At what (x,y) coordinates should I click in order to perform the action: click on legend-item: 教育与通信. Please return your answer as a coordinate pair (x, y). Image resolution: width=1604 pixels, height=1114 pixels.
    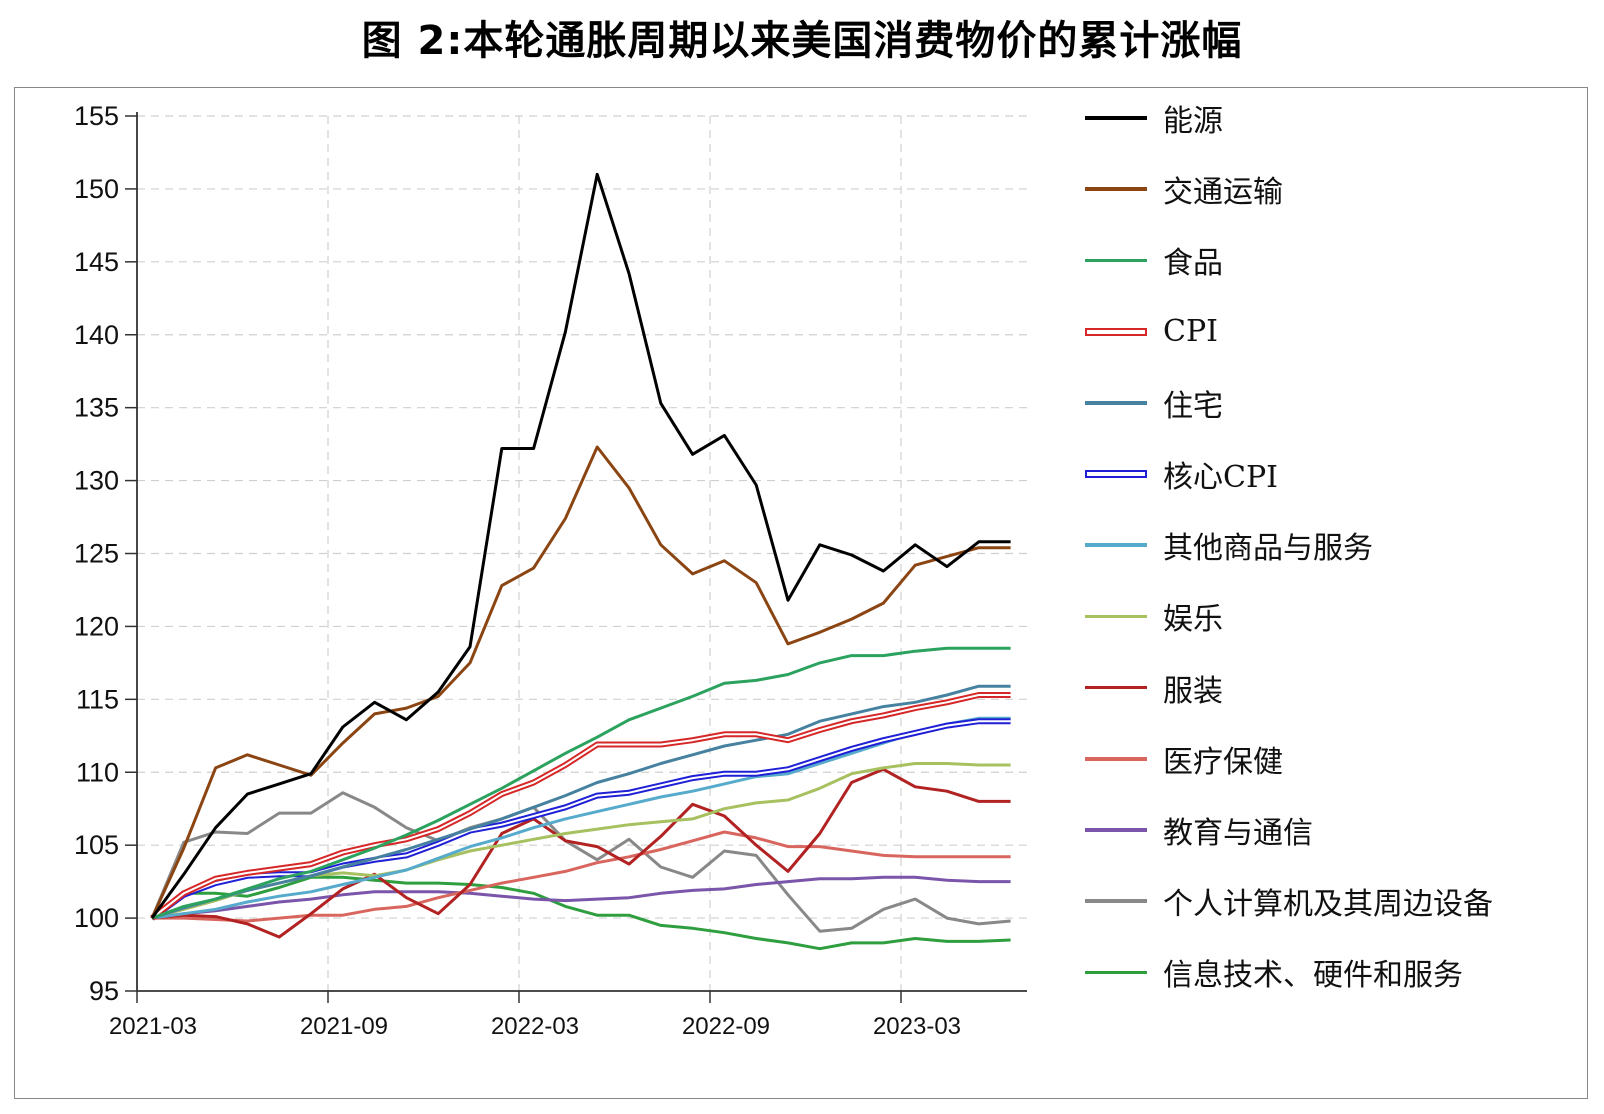
    Looking at the image, I should click on (1199, 830).